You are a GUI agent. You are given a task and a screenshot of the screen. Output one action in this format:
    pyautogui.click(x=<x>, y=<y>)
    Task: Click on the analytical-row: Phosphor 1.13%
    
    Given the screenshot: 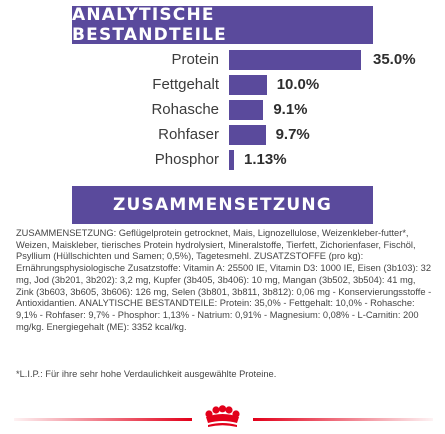 What is the action you would take?
    pyautogui.click(x=222, y=160)
    